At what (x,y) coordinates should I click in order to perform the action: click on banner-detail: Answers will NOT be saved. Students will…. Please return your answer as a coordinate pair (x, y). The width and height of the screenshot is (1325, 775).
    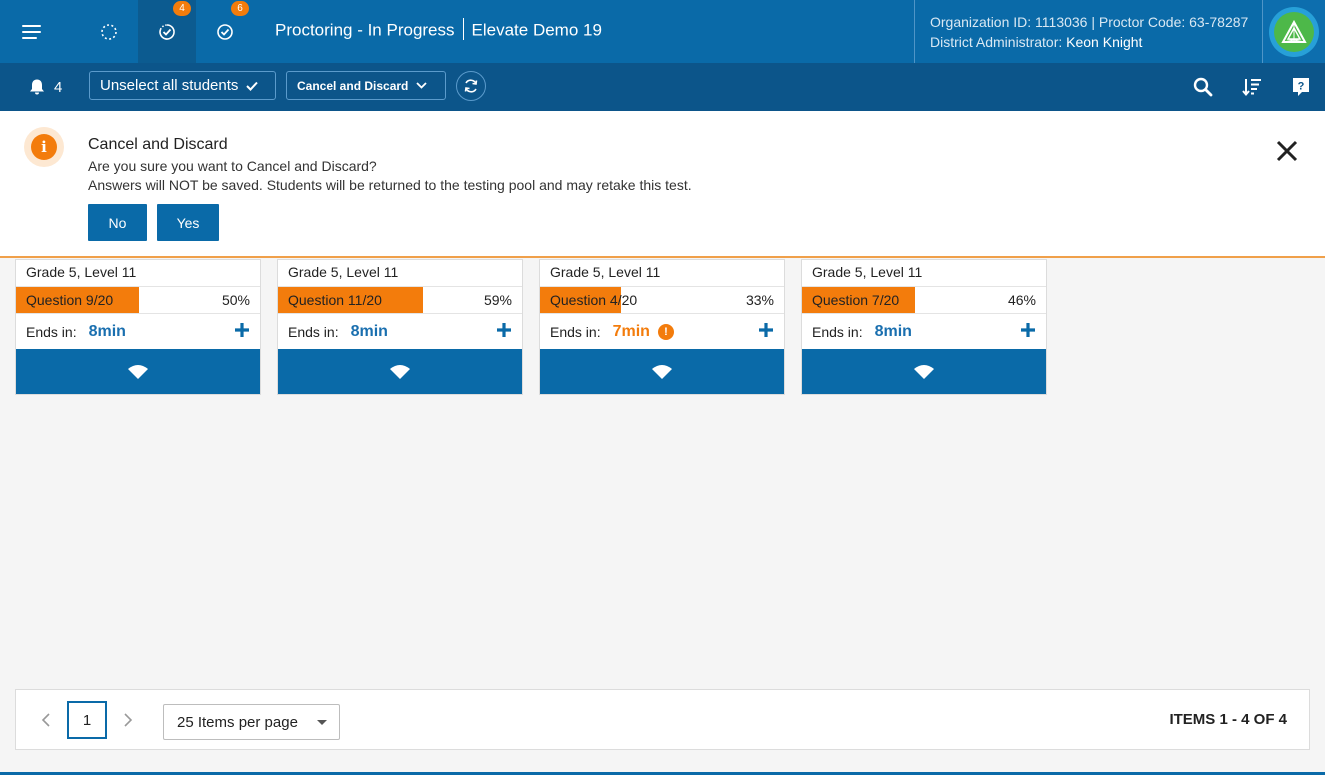
    Looking at the image, I should click on (390, 185).